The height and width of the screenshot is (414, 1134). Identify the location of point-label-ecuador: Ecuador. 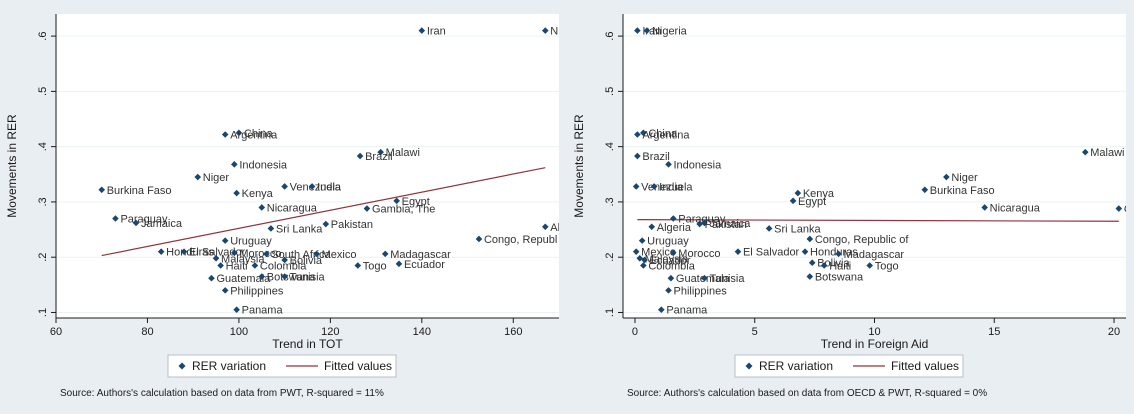
(670, 261).